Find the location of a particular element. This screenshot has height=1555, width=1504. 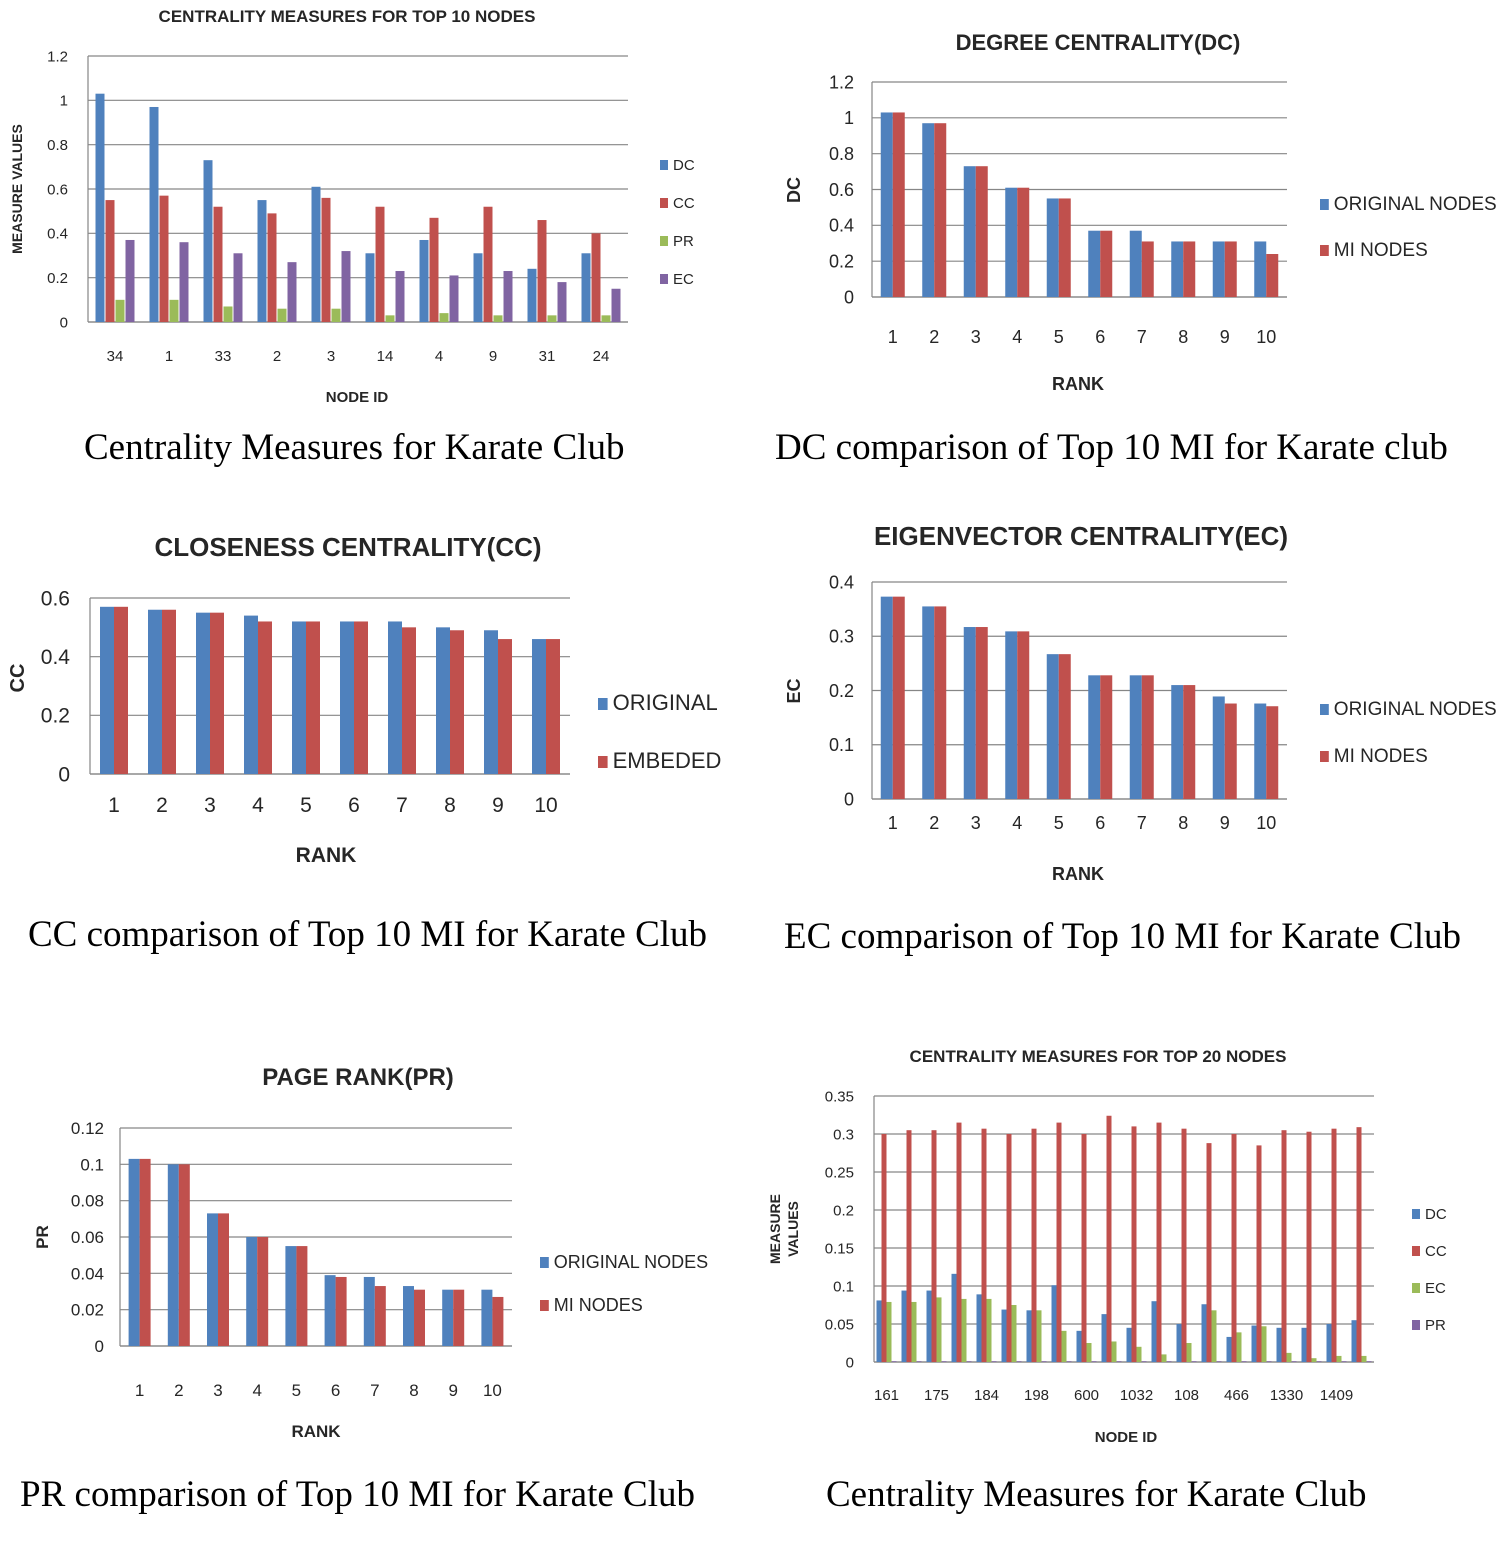

legend-label: ORIGINAL is located at coordinates (665, 702).